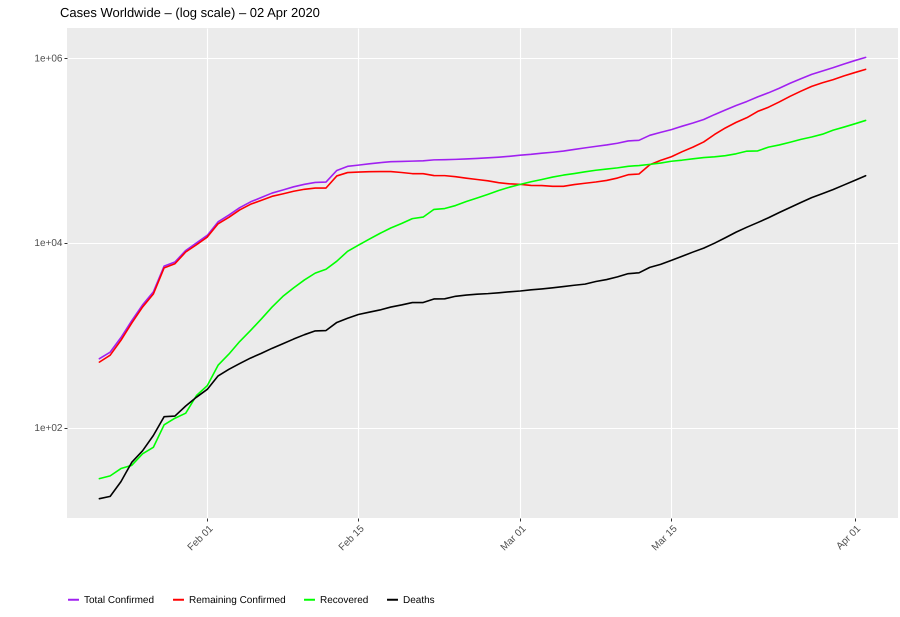 This screenshot has height=617, width=900. What do you see at coordinates (849, 537) in the screenshot?
I see `x-tick-label: Apr 01` at bounding box center [849, 537].